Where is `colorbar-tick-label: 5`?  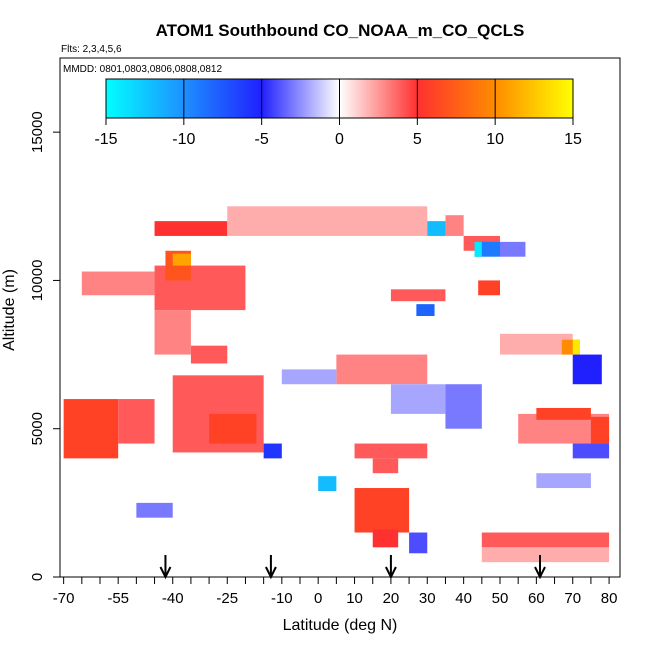 colorbar-tick-label: 5 is located at coordinates (417, 139).